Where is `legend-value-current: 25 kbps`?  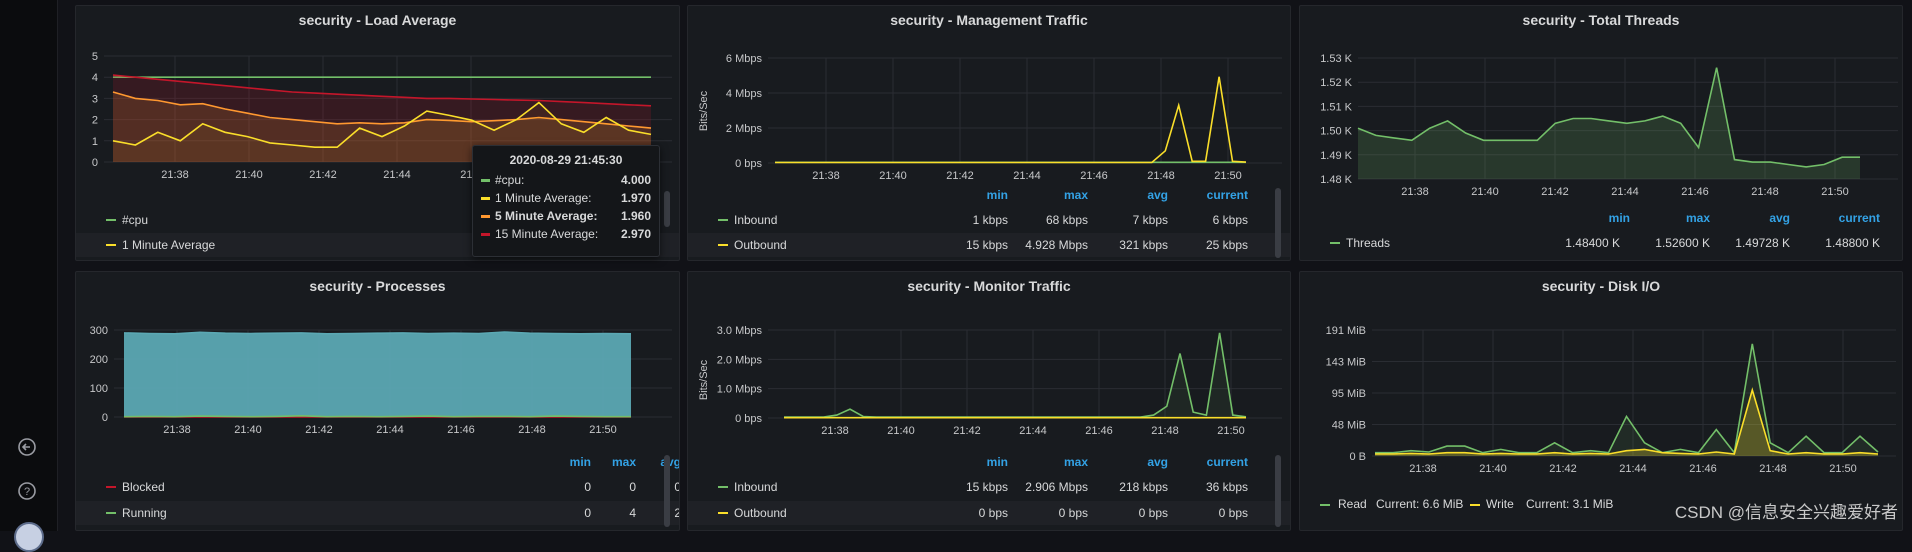
legend-value-current: 25 kbps is located at coordinates (1226, 245).